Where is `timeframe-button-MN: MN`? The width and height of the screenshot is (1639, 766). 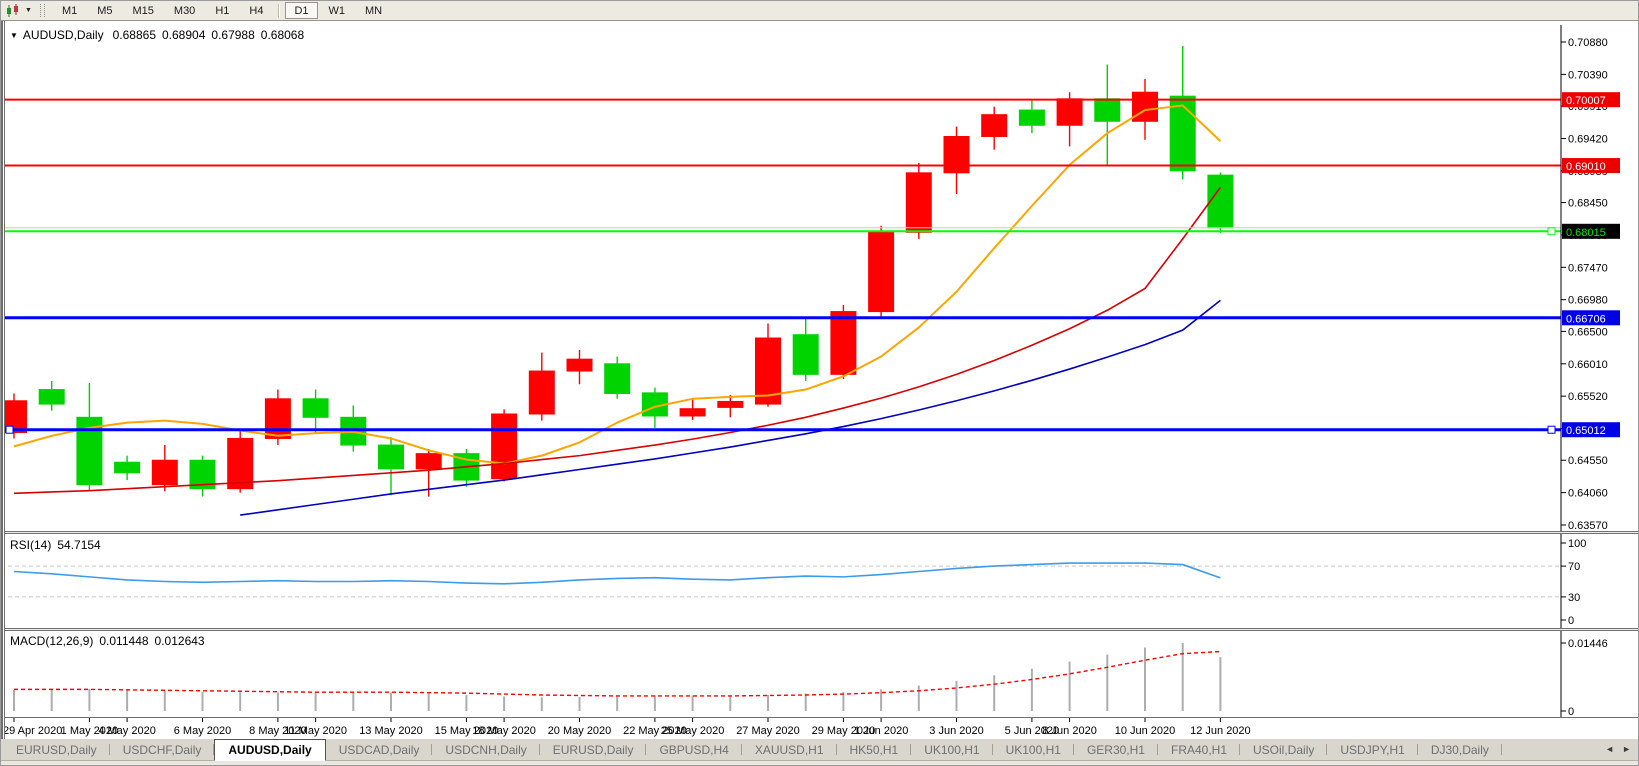 timeframe-button-MN: MN is located at coordinates (374, 10).